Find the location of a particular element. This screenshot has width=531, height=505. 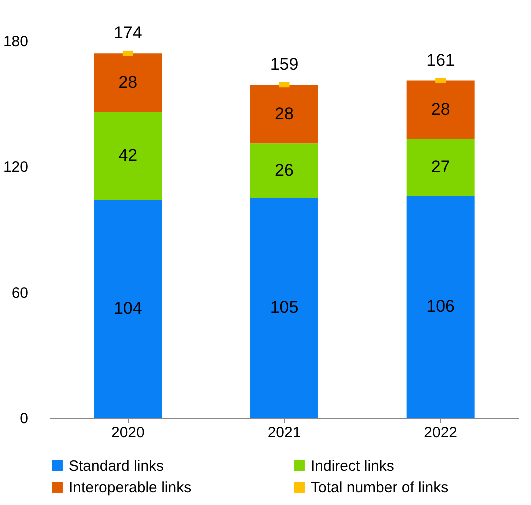

data-label: 27 is located at coordinates (440, 167).